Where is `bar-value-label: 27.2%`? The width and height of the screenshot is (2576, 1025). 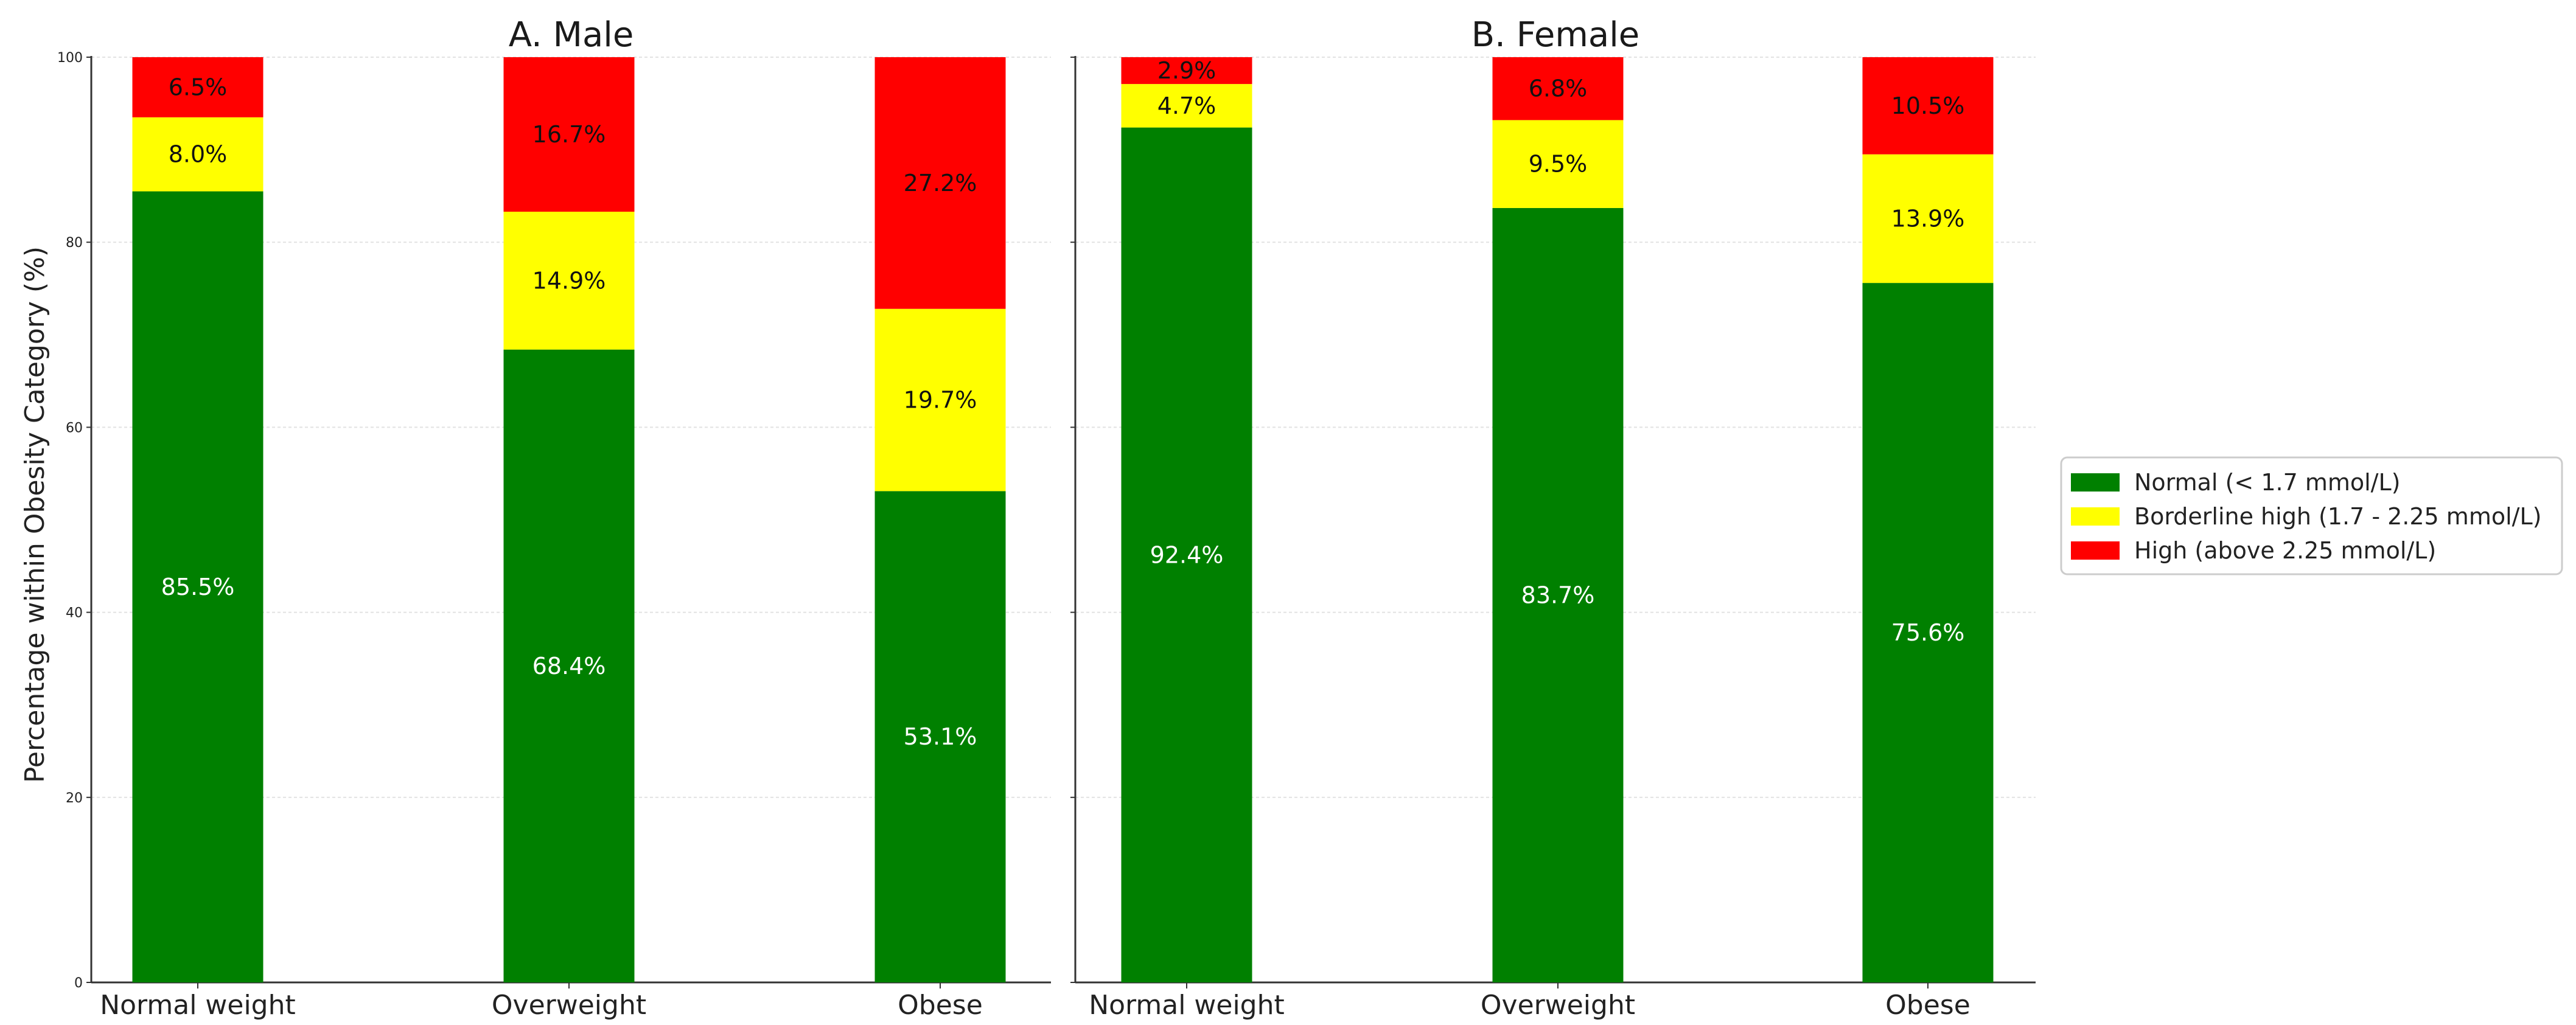
bar-value-label: 27.2% is located at coordinates (940, 183).